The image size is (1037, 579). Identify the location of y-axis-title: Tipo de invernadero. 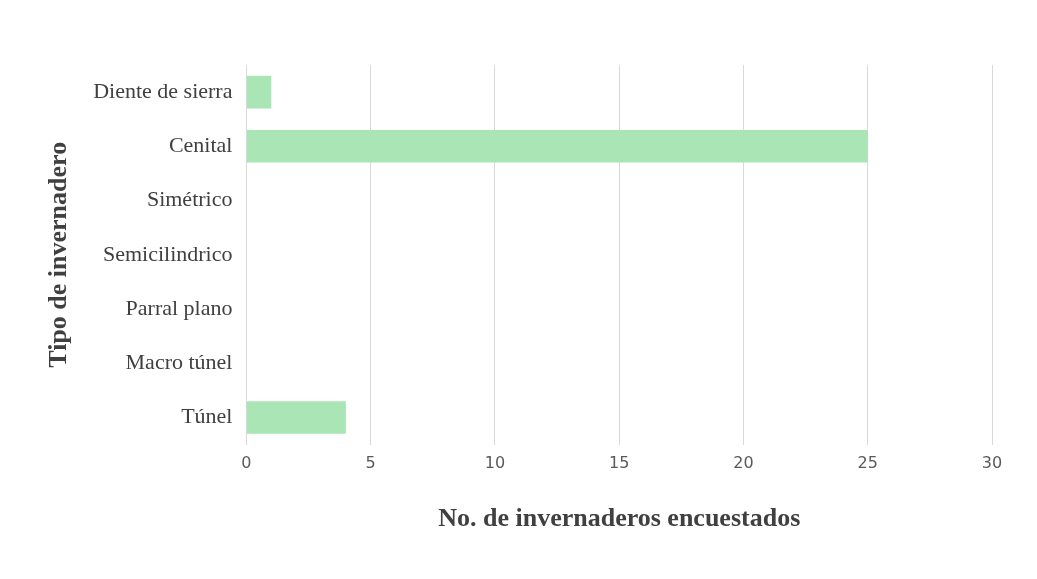
(58, 254).